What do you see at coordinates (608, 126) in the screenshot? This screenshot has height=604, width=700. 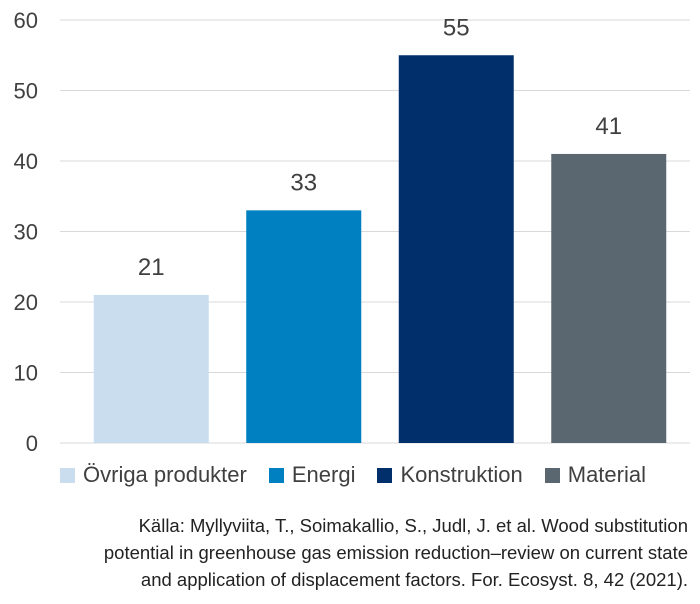 I see `bar-value-label: 41` at bounding box center [608, 126].